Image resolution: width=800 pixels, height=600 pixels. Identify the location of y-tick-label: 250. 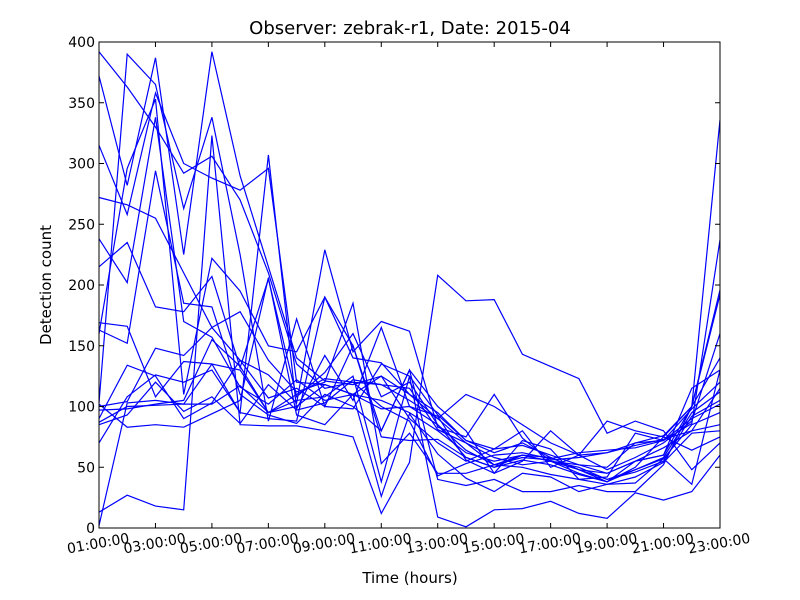
(81, 225).